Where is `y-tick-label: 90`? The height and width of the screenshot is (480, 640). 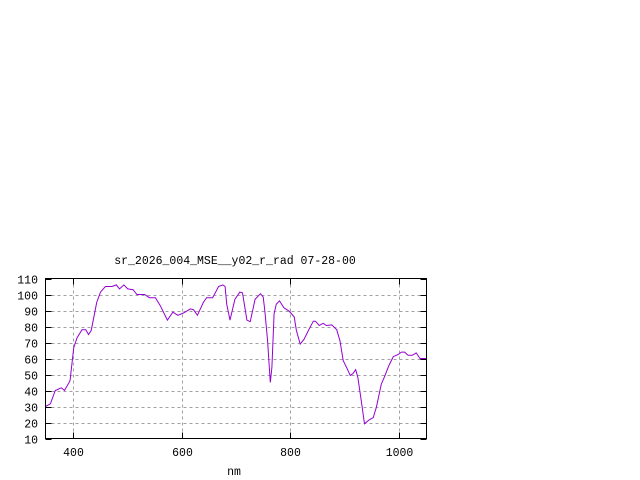 y-tick-label: 90 is located at coordinates (31, 313).